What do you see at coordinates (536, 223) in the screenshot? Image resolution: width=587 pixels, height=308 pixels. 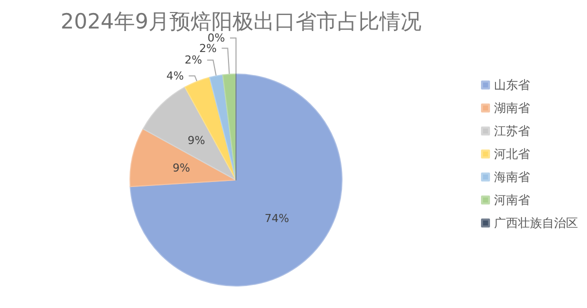 I see `legend-label: 广西壮族自治区` at bounding box center [536, 223].